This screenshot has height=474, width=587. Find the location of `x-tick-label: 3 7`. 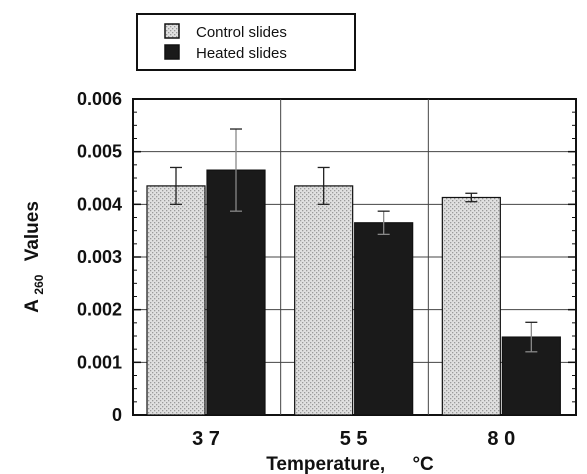

x-tick-label: 3 7 is located at coordinates (206, 439).